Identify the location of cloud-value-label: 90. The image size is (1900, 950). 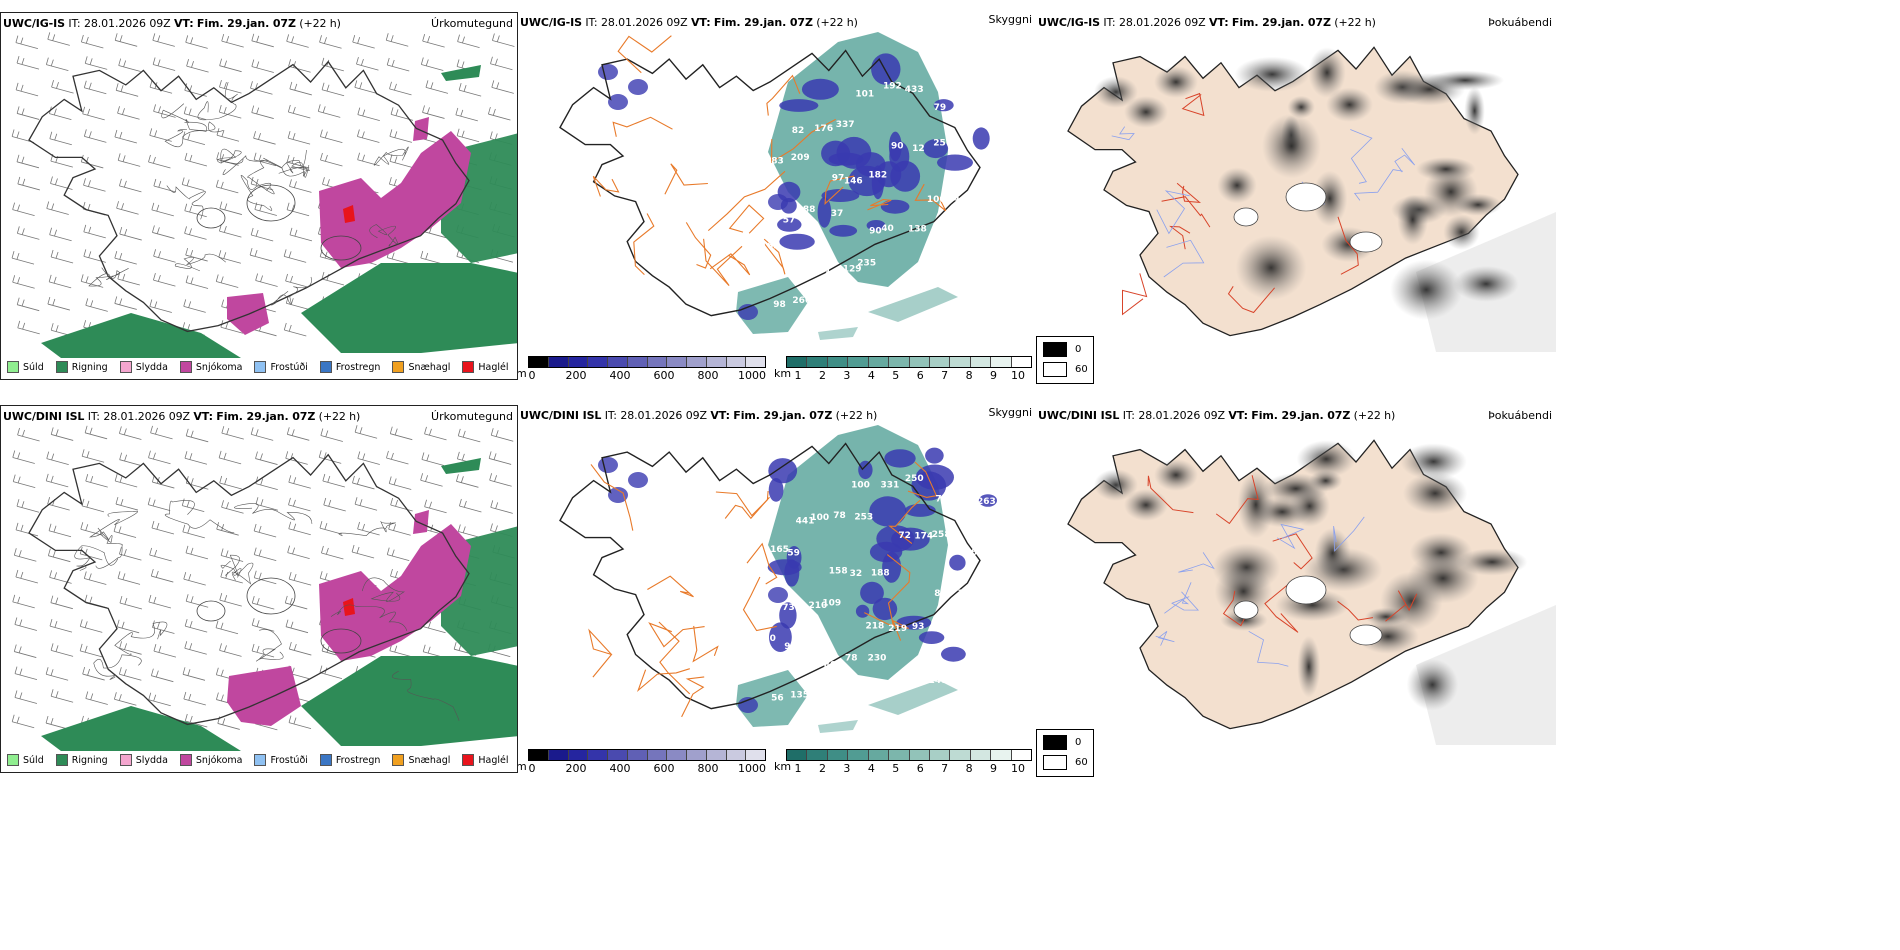
(897, 147).